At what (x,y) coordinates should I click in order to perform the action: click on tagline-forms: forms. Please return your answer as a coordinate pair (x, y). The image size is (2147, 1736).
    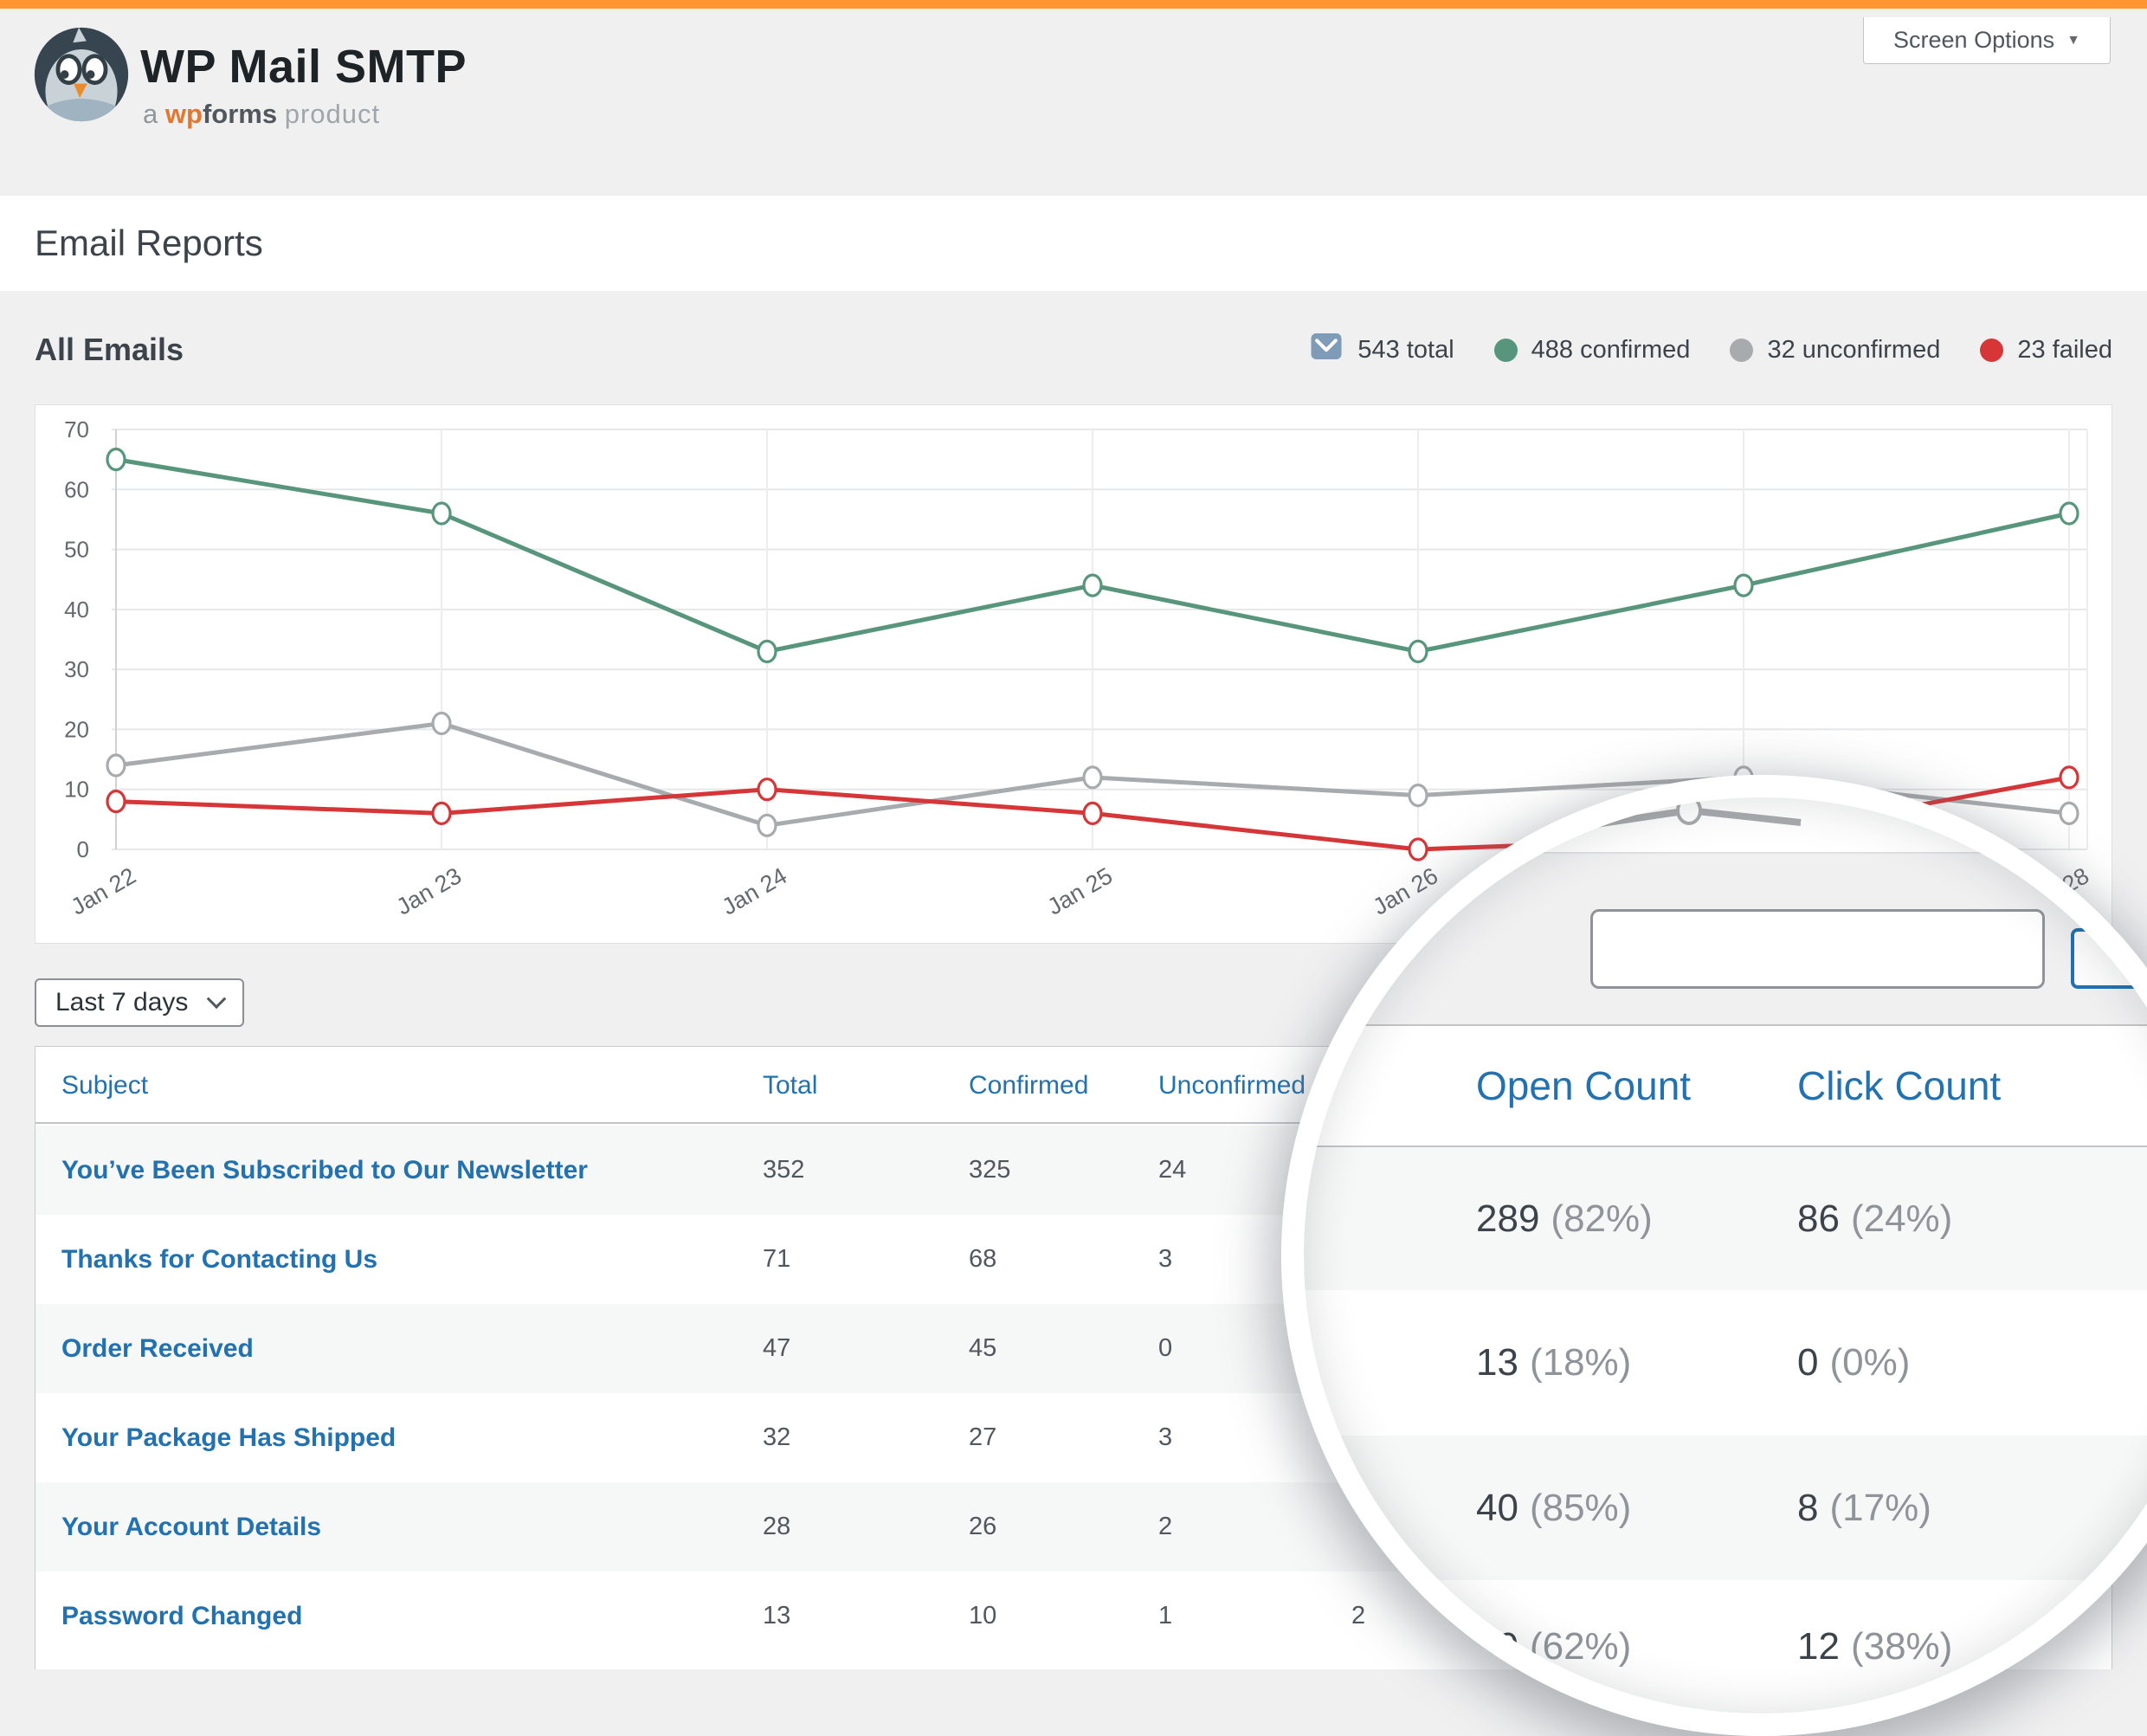
    Looking at the image, I should click on (240, 114).